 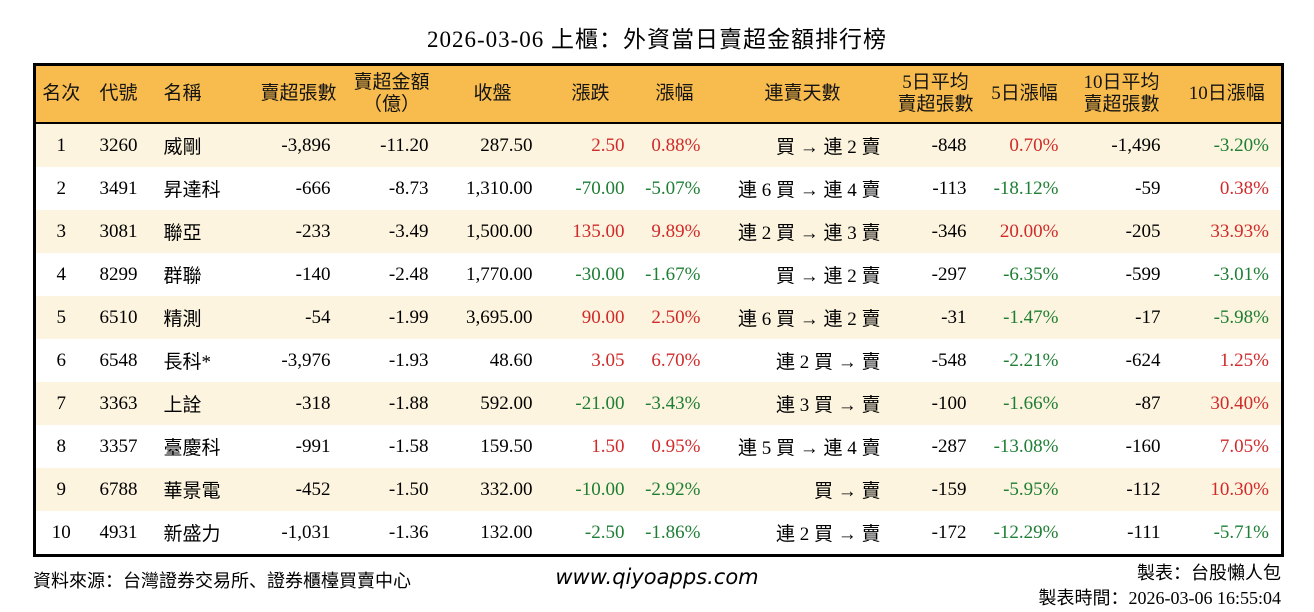 I want to click on credit-block: 製表：台股懶人包 製表時間：2026-03-06 16:55:04, so click(x=1160, y=586).